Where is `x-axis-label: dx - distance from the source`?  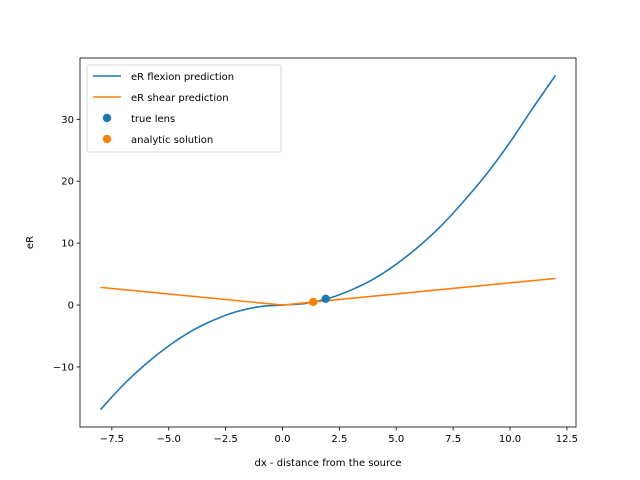
x-axis-label: dx - distance from the source is located at coordinates (327, 463).